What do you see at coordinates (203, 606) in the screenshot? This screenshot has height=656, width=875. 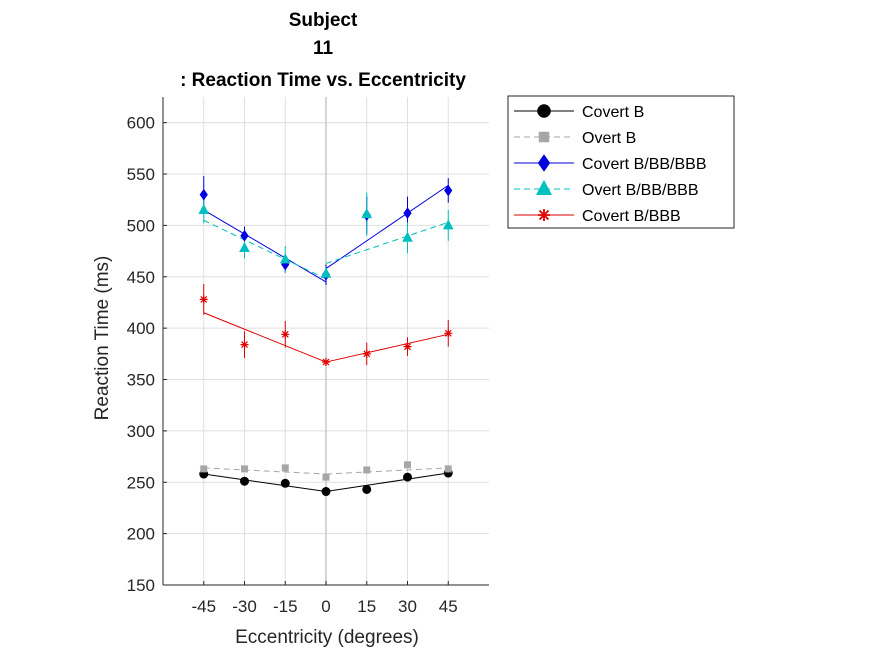 I see `x-tick-label: -45` at bounding box center [203, 606].